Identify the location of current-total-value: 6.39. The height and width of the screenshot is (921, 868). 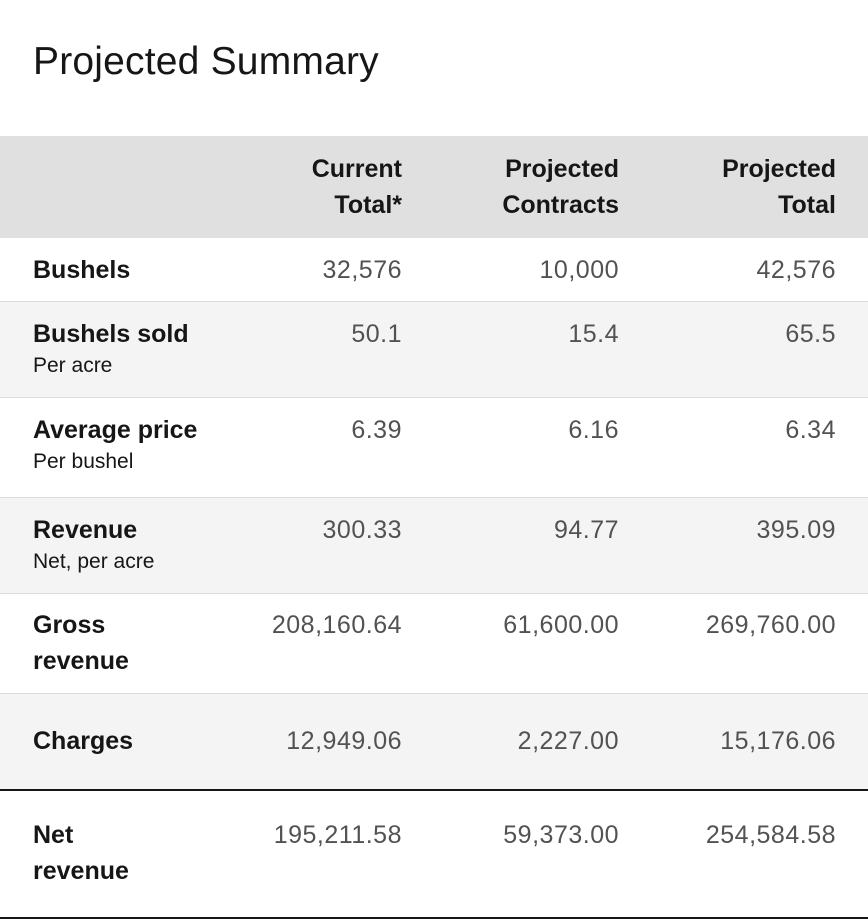
(376, 429).